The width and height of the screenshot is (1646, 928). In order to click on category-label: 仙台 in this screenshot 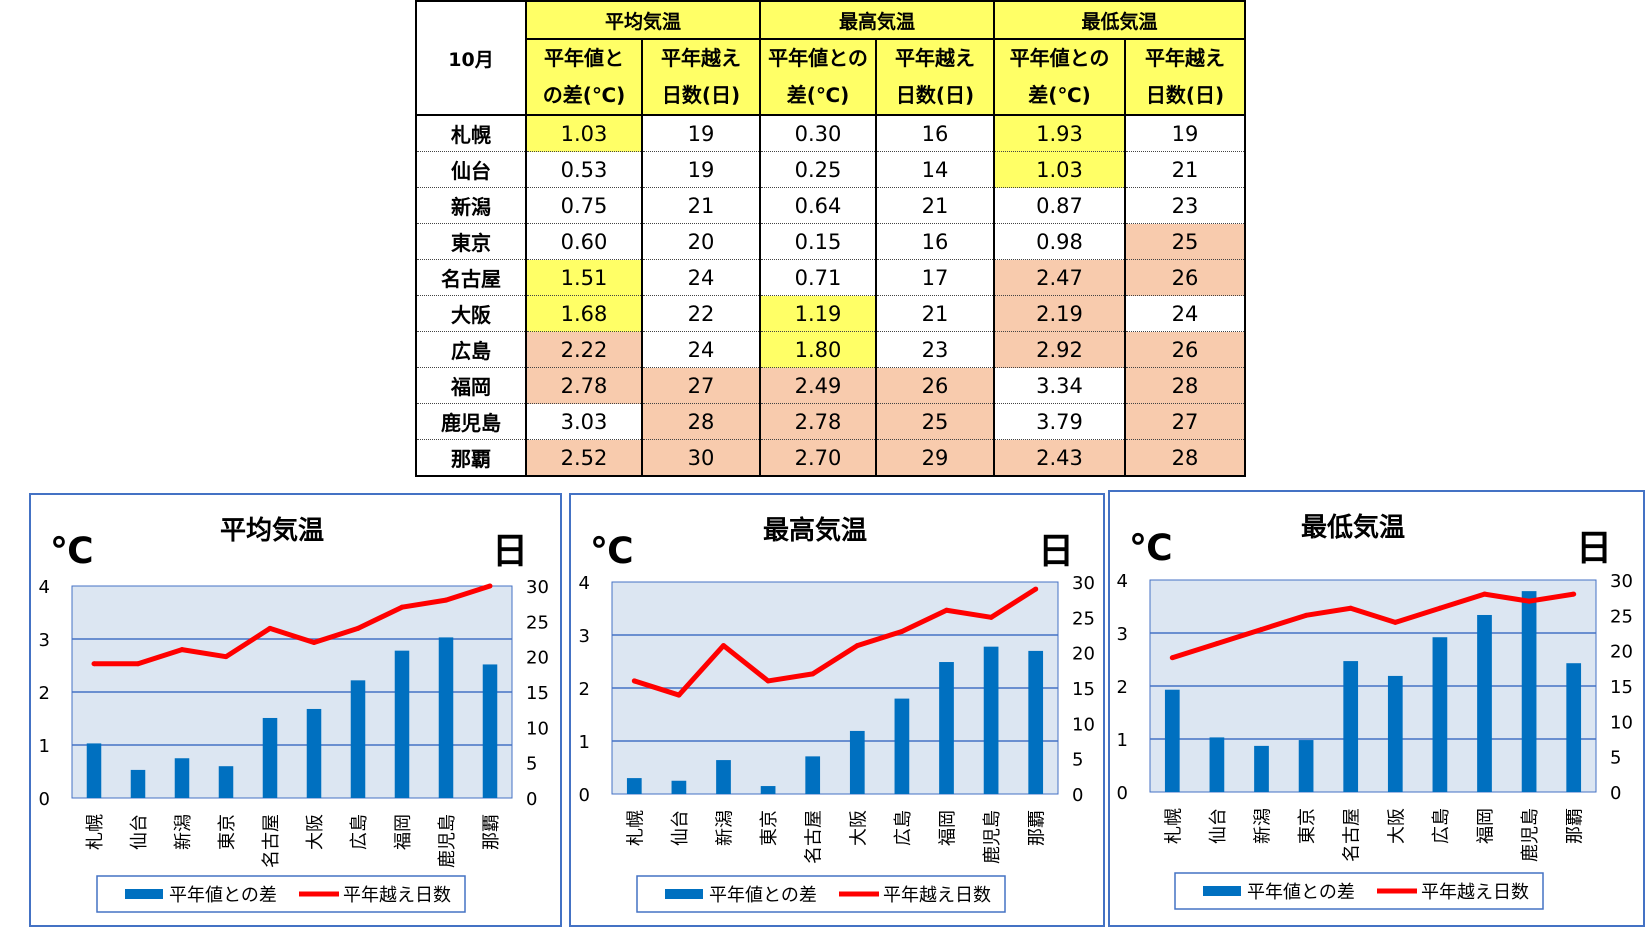, I will do `click(139, 832)`.